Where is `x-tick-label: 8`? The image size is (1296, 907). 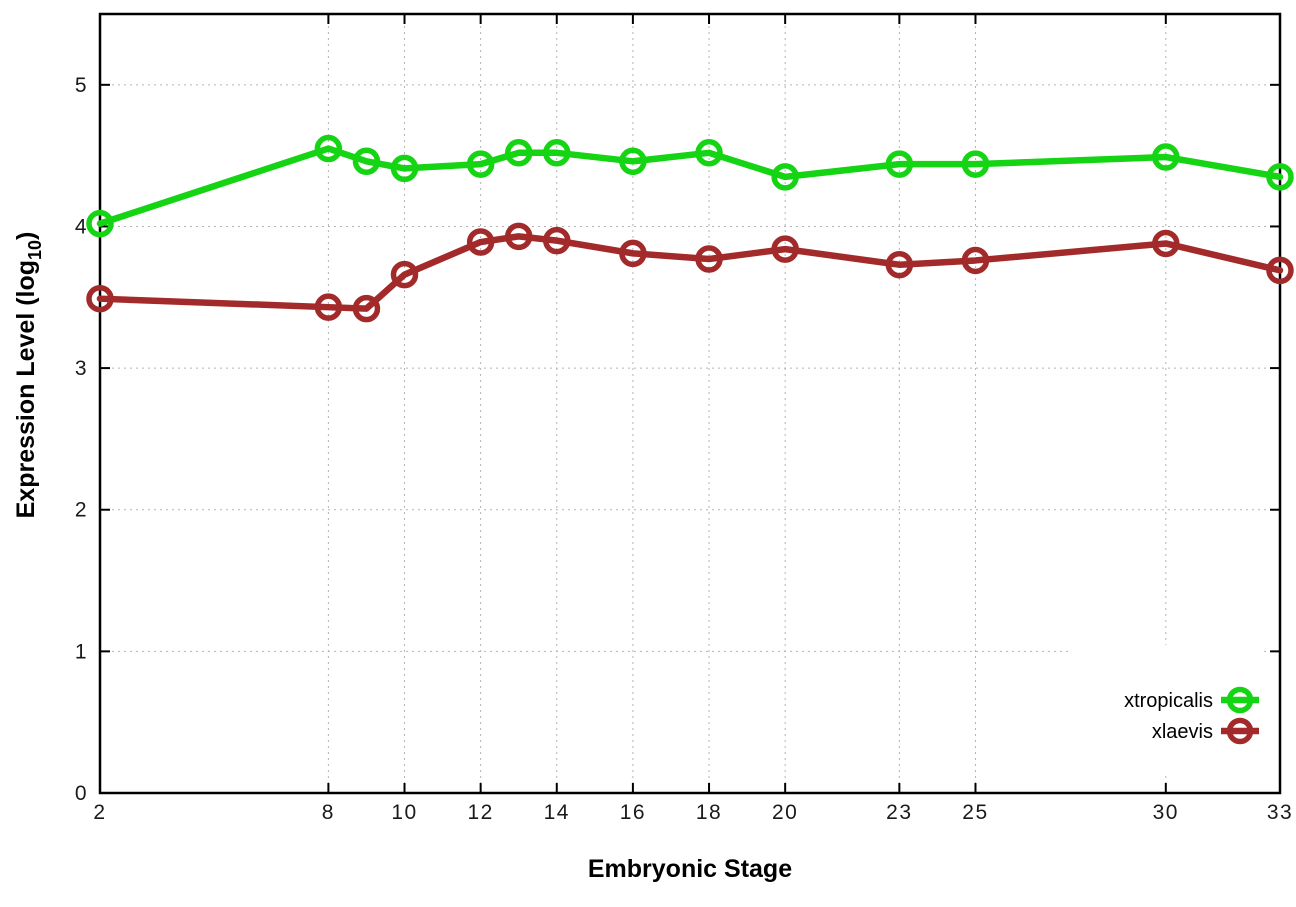
x-tick-label: 8 is located at coordinates (328, 812).